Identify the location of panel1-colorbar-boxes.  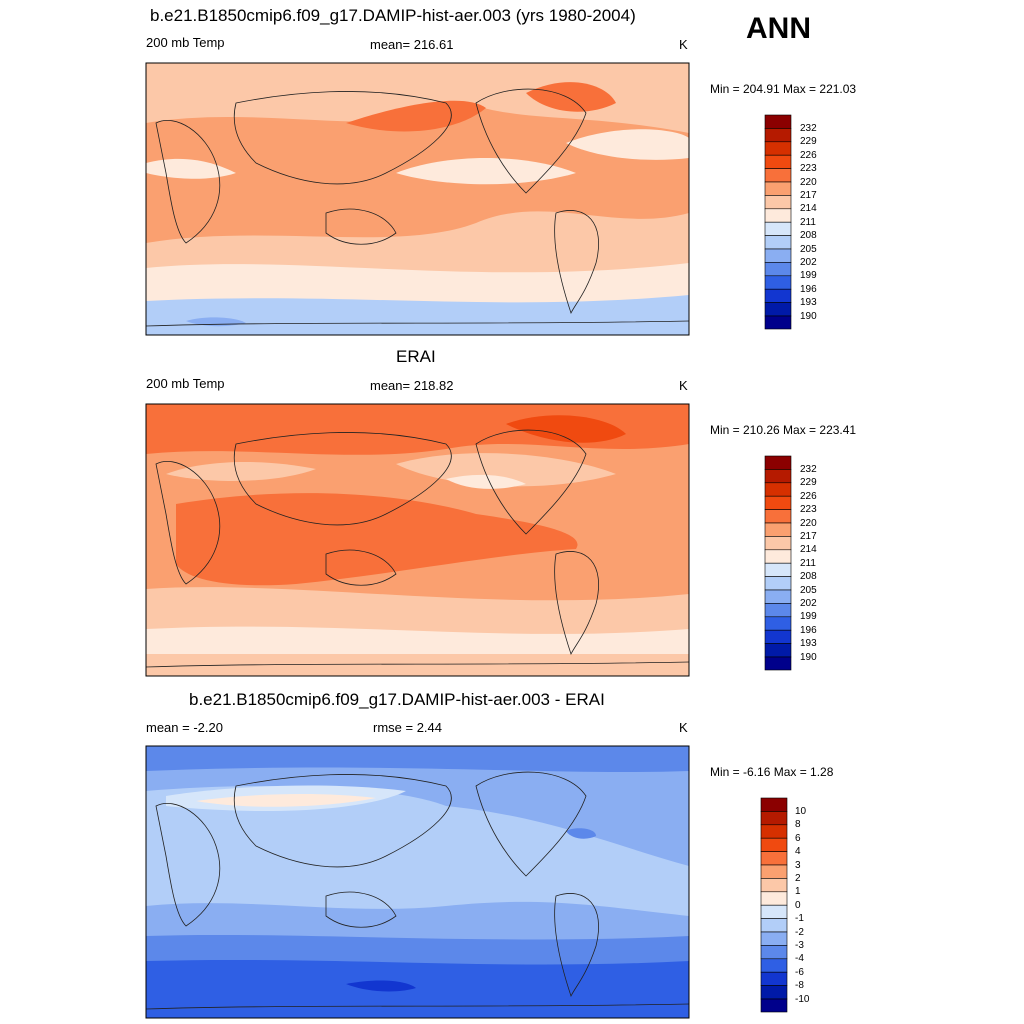
(778, 222).